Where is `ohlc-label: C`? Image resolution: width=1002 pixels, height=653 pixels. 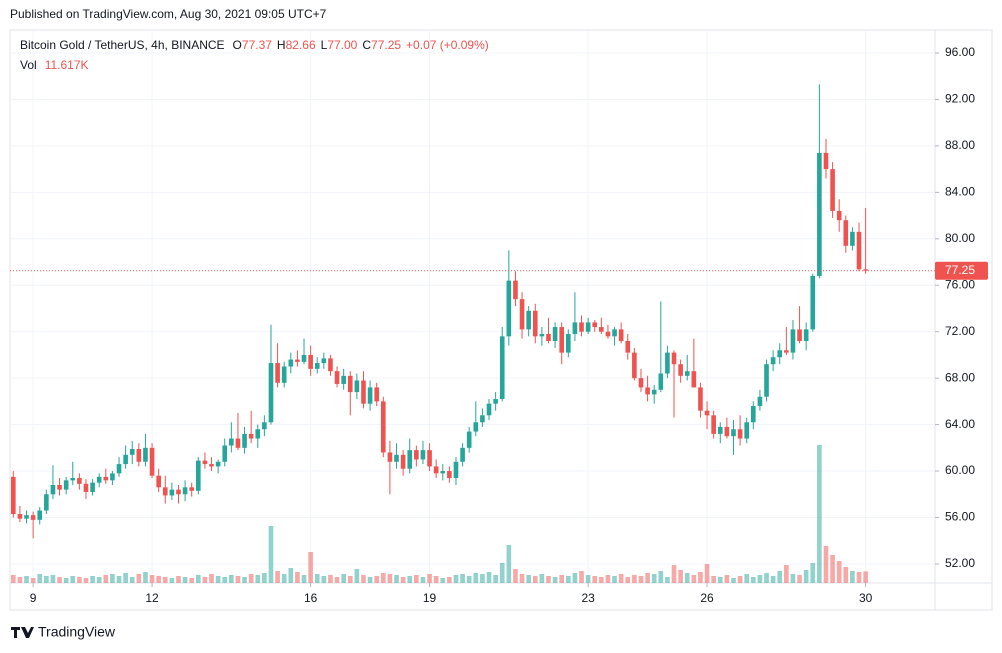 ohlc-label: C is located at coordinates (366, 45).